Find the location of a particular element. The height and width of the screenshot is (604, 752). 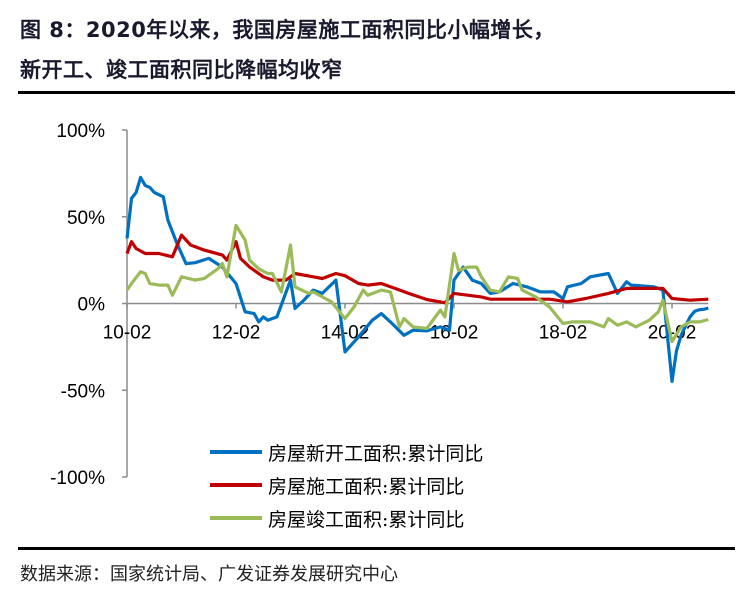

data-source: 数据来源：国家统计局、广发证券发展研究中心 is located at coordinates (209, 574).